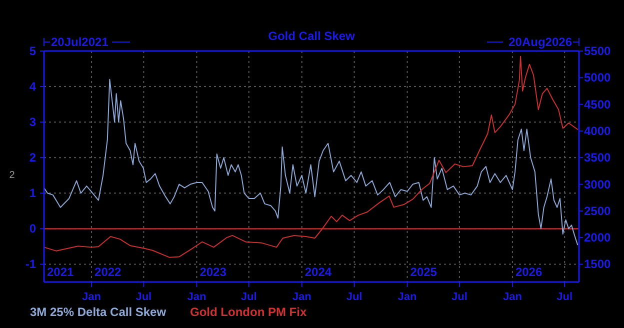 The image size is (624, 328). Describe the element at coordinates (598, 237) in the screenshot. I see `y2-tick-label: 2000` at that location.